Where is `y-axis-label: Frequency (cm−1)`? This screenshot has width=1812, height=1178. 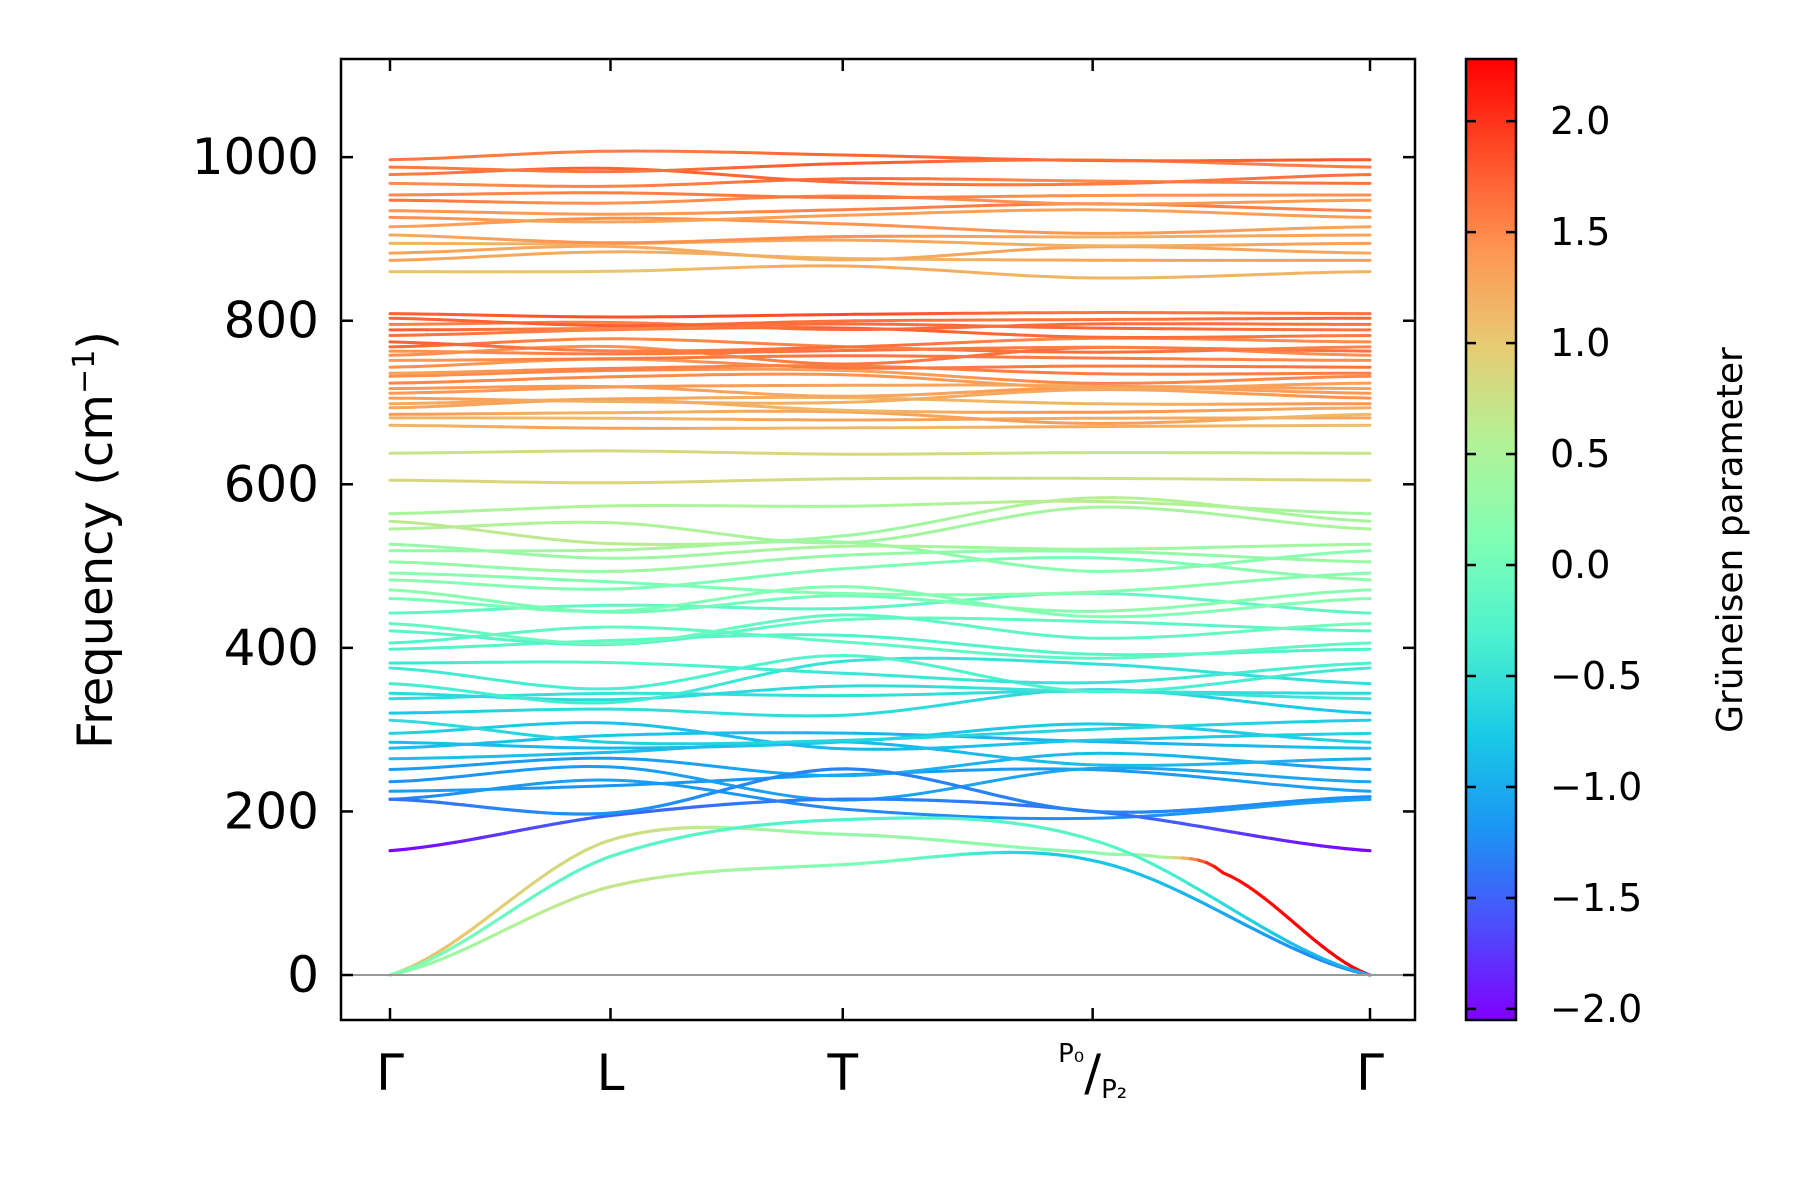 y-axis-label: Frequency (cm−1) is located at coordinates (95, 540).